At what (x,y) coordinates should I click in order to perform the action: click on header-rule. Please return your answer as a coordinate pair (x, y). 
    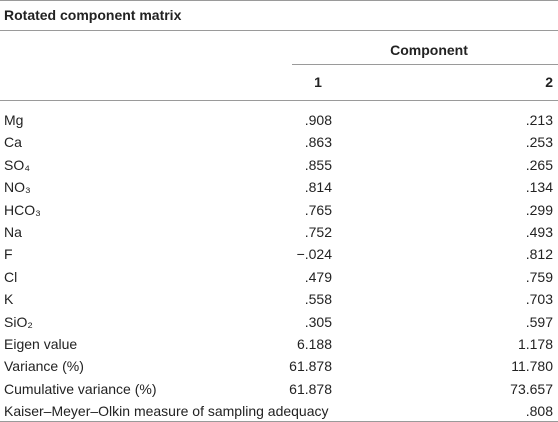
    Looking at the image, I should click on (279, 100).